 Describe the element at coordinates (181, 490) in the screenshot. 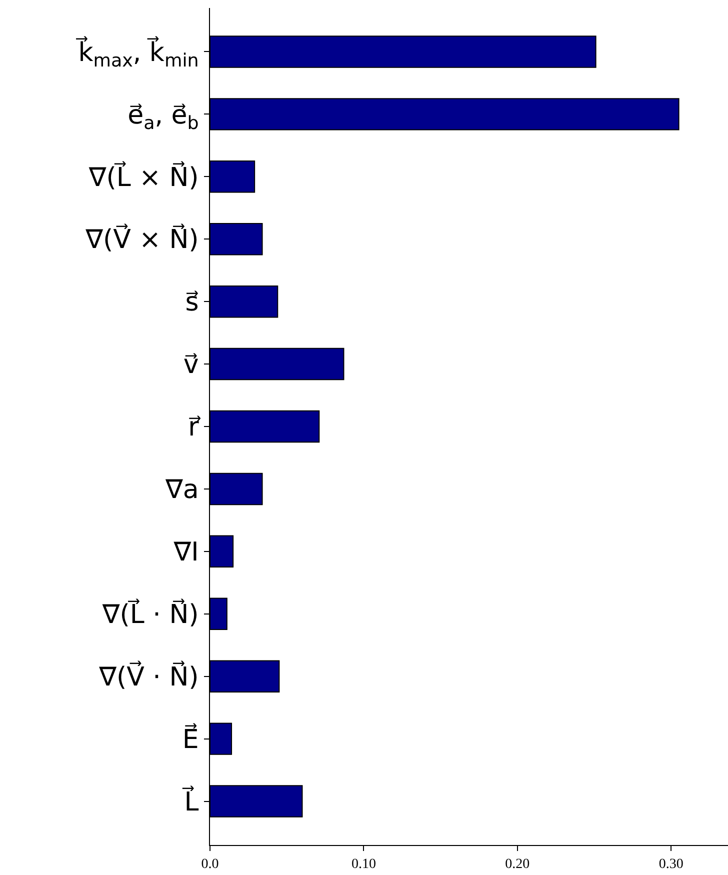

I see `y-tick-label: ∇a` at that location.